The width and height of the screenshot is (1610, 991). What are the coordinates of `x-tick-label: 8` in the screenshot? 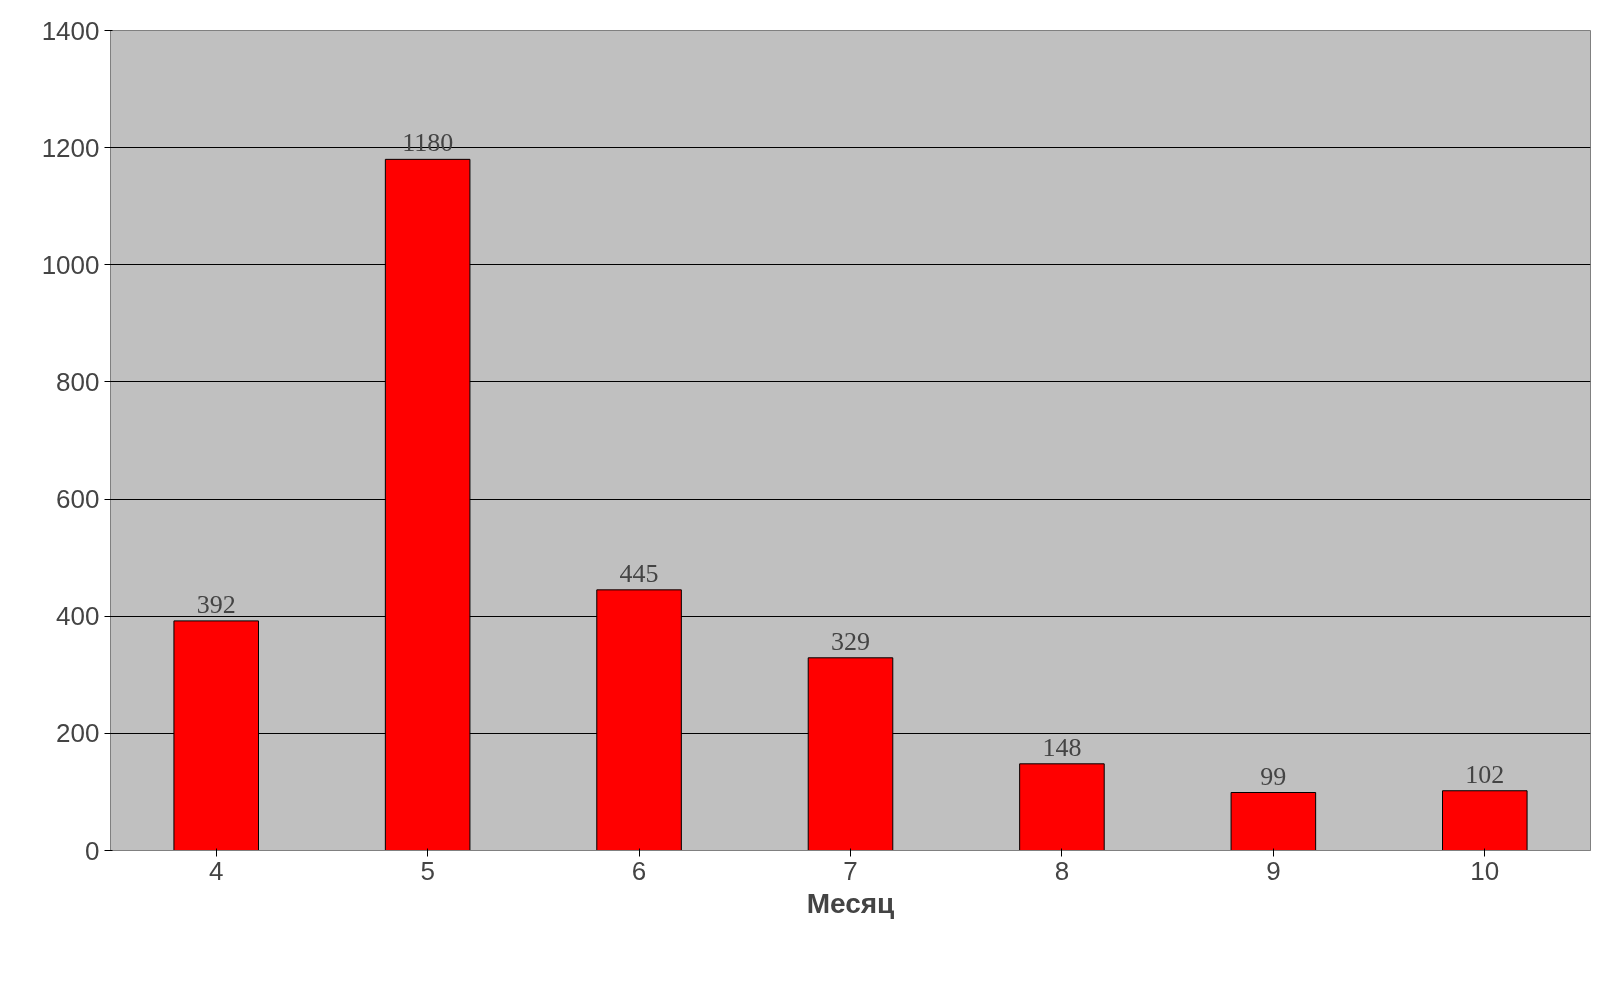 It's located at (1062, 870).